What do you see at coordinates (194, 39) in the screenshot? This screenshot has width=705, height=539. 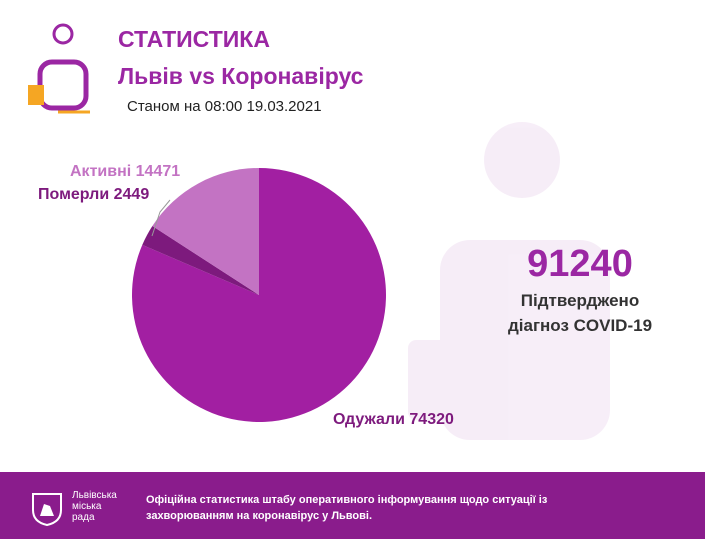 I see `title: СТАТИСТИКА` at bounding box center [194, 39].